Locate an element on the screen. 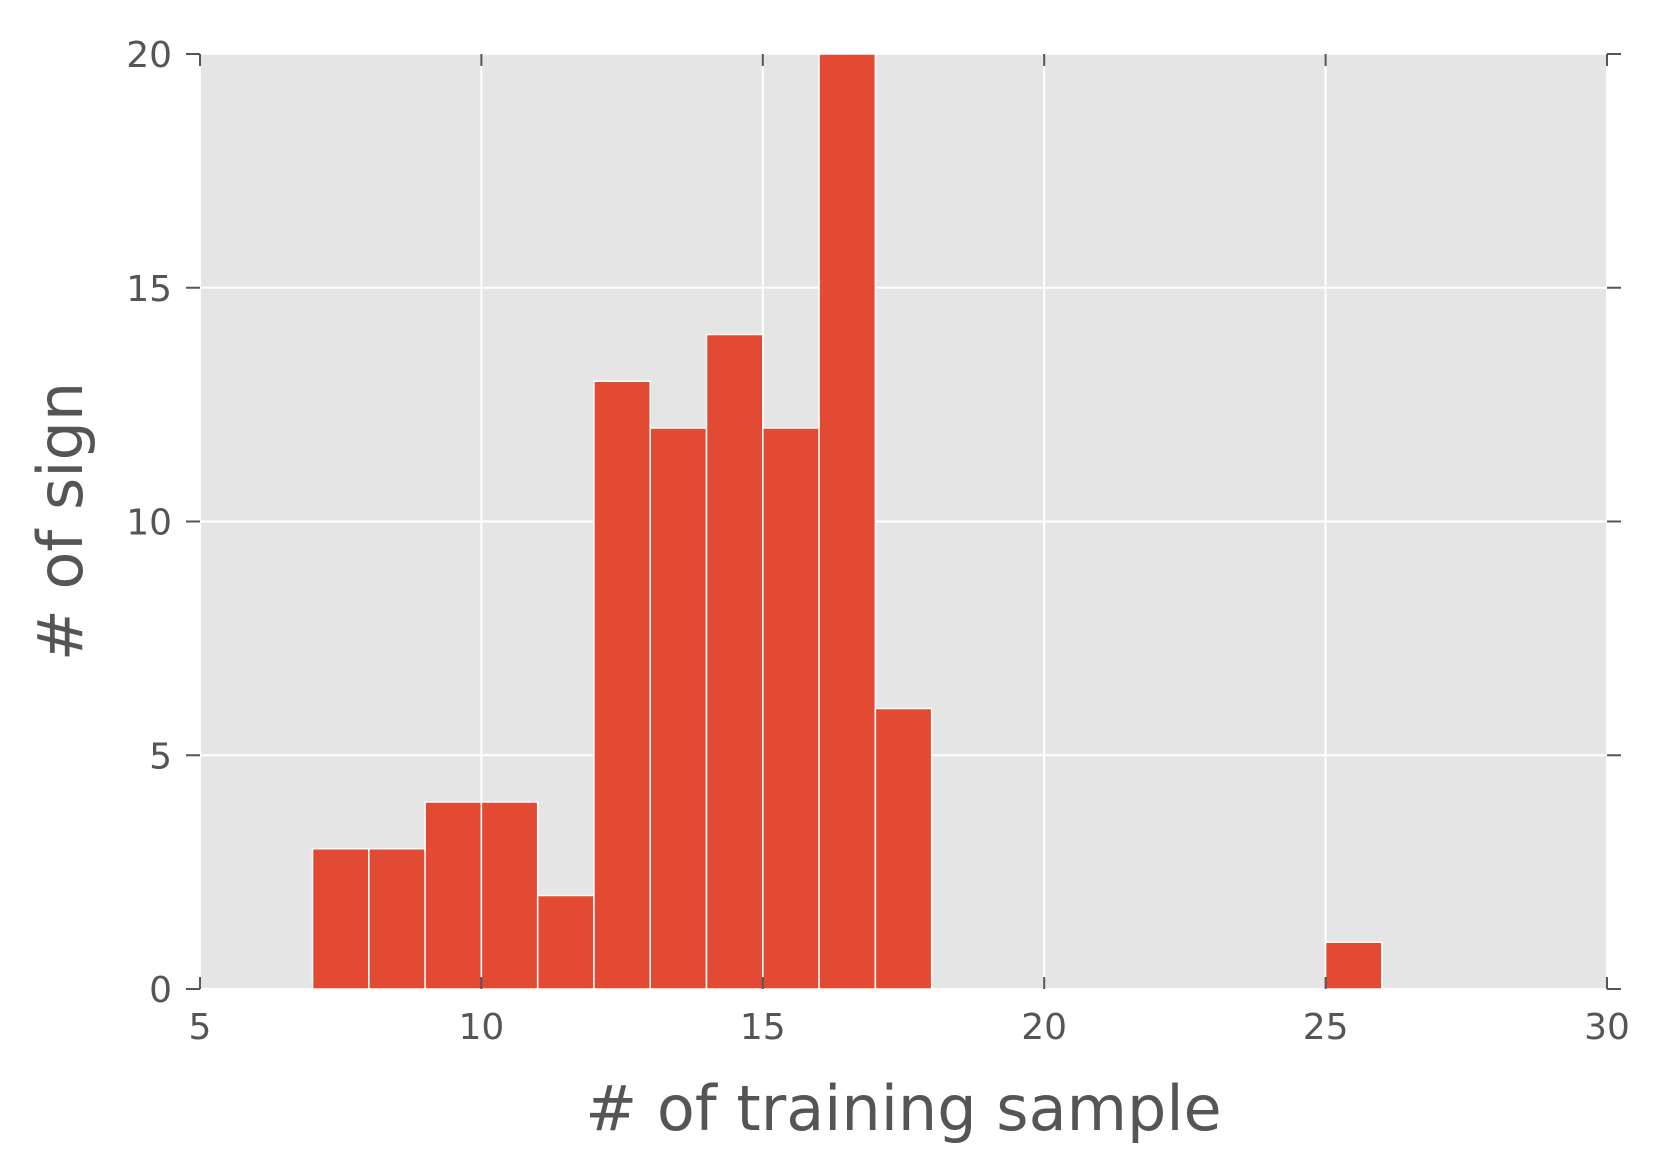 This screenshot has width=1653, height=1164. x-tick-label: 5 is located at coordinates (200, 1027).